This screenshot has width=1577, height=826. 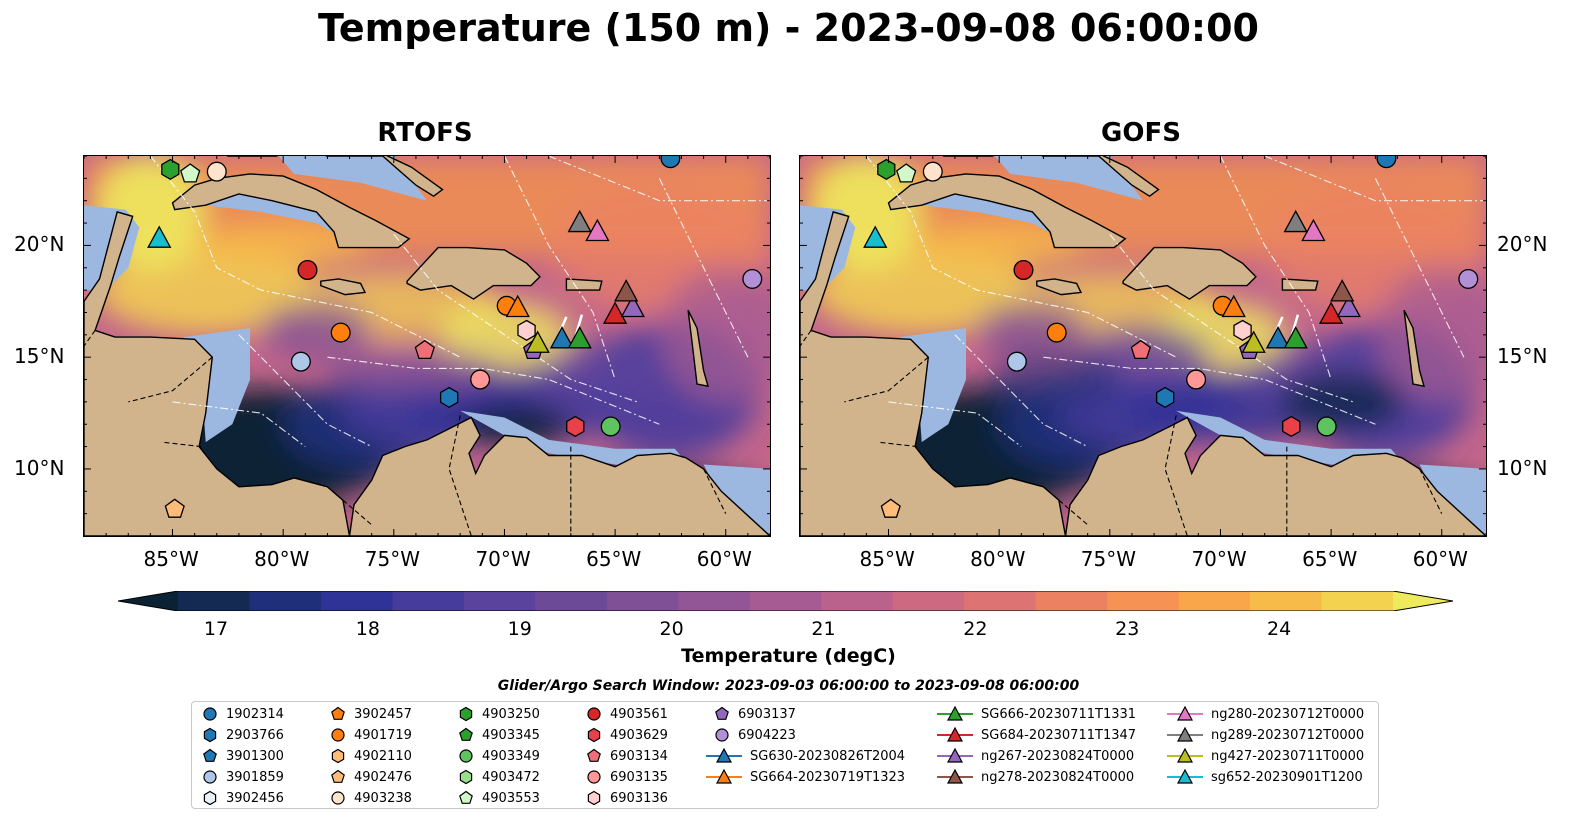 What do you see at coordinates (1288, 756) in the screenshot?
I see `legend-label: ng427-20230711T0000` at bounding box center [1288, 756].